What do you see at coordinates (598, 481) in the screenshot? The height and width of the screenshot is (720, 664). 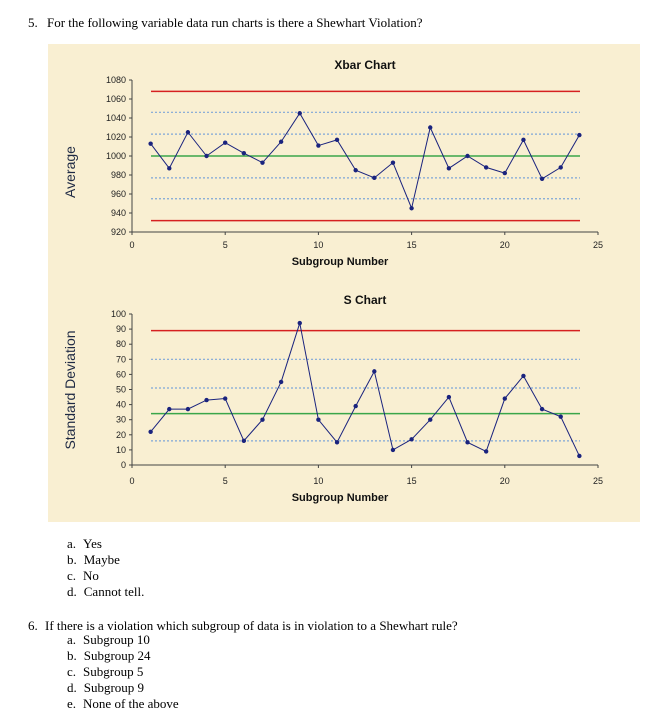 I see `chart-2-x-tick-label: 25` at bounding box center [598, 481].